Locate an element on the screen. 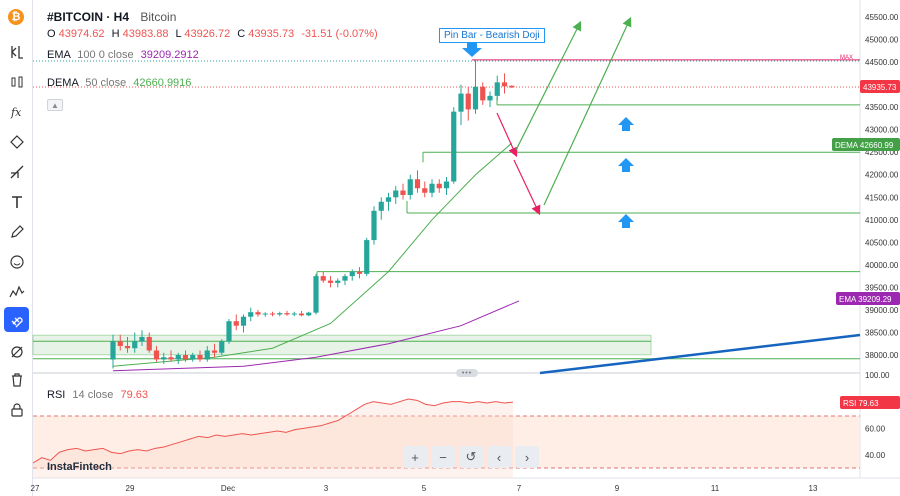 The width and height of the screenshot is (900, 496). brush-icon is located at coordinates (16, 231).